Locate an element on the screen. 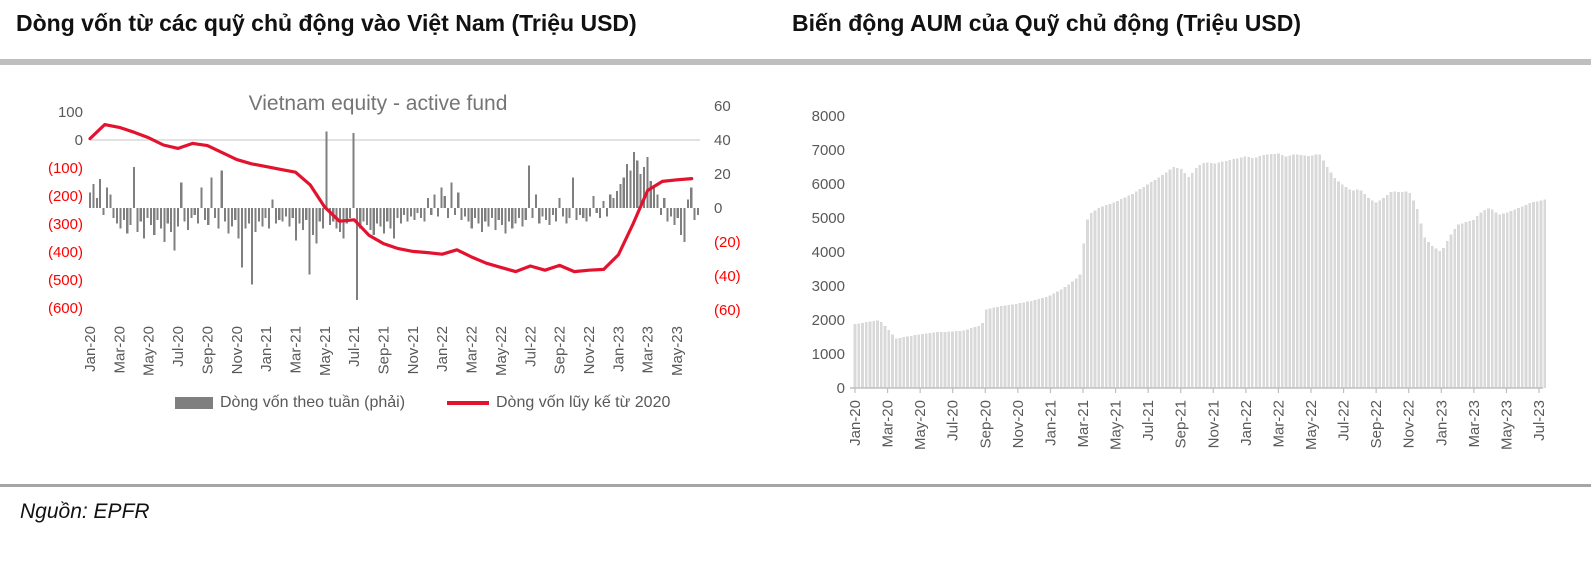 The image size is (1591, 563). x-axis-tick-label: Jan-21 is located at coordinates (266, 349).